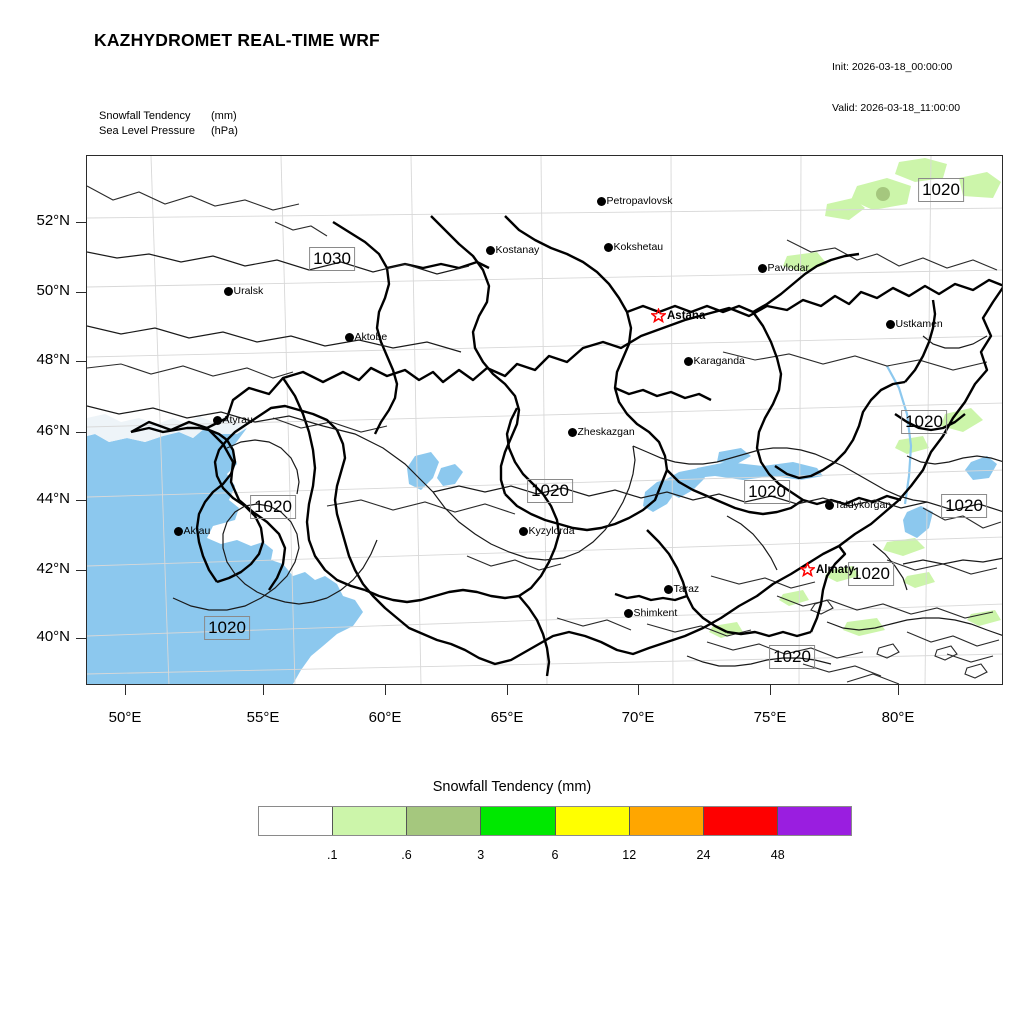  Describe the element at coordinates (53, 290) in the screenshot. I see `lat-label: 50°N` at that location.